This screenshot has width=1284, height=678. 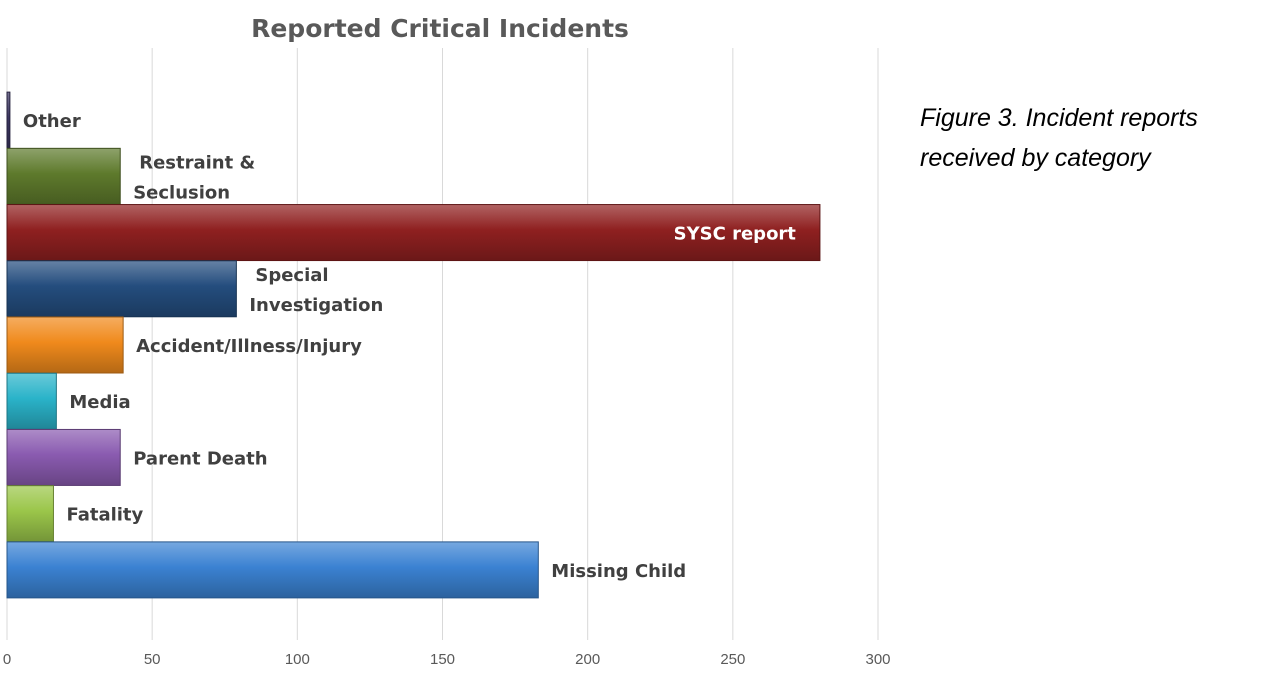 What do you see at coordinates (104, 515) in the screenshot?
I see `bar-data-label: Fatality` at bounding box center [104, 515].